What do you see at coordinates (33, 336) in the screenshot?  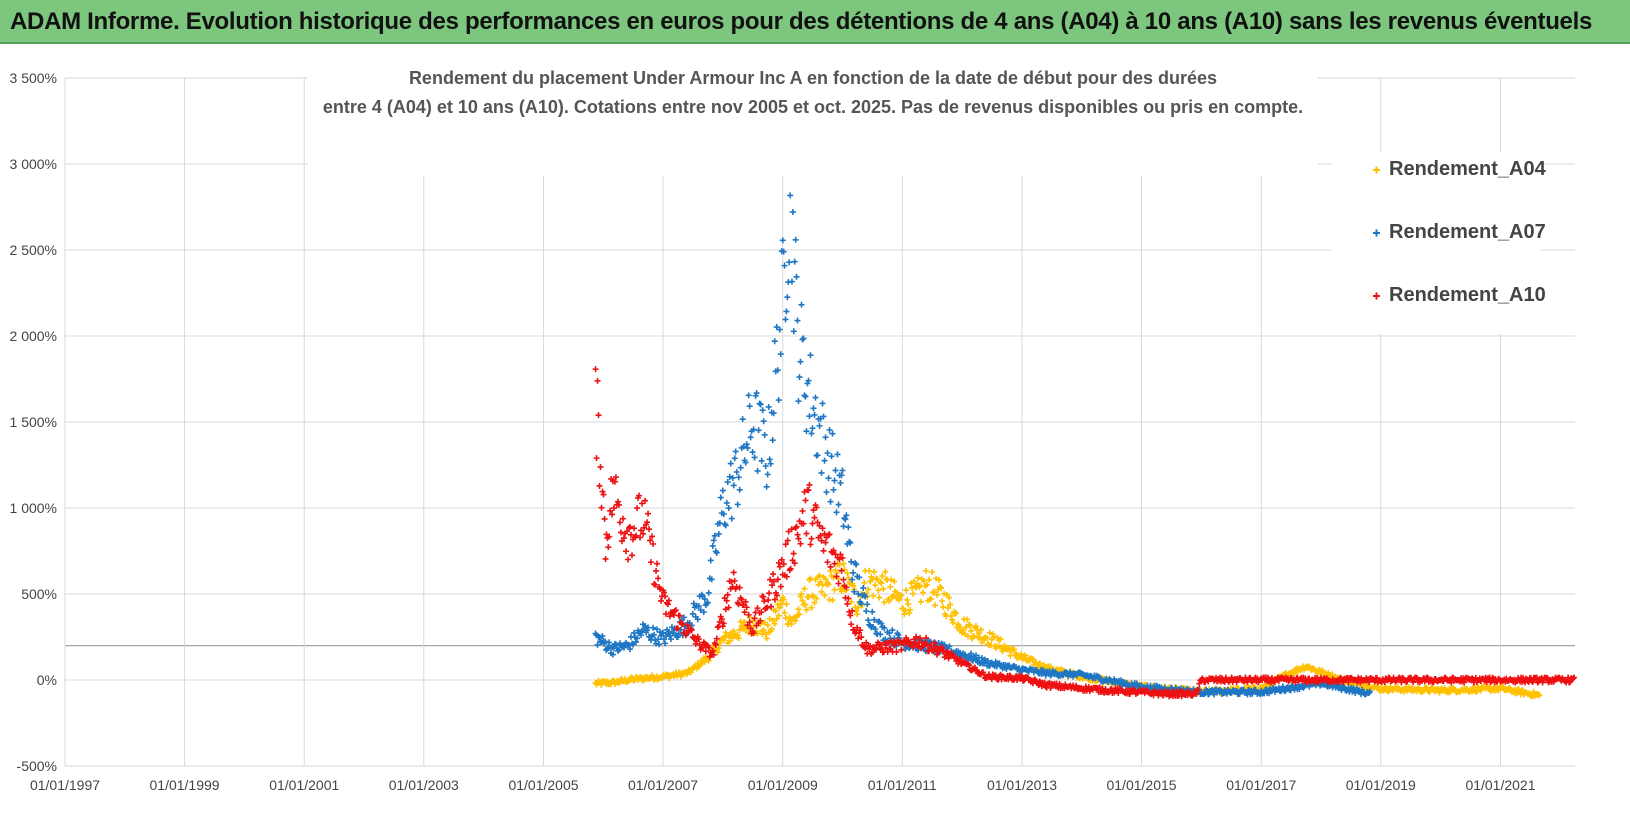 I see `y-tick-label: 2 000%` at bounding box center [33, 336].